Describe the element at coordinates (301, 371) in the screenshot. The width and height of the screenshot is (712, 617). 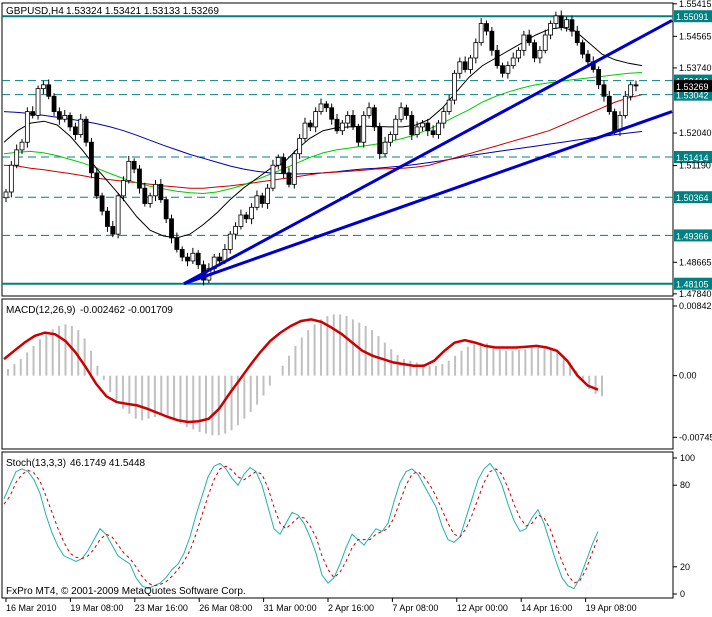
I see `macd-signal-polyline` at that location.